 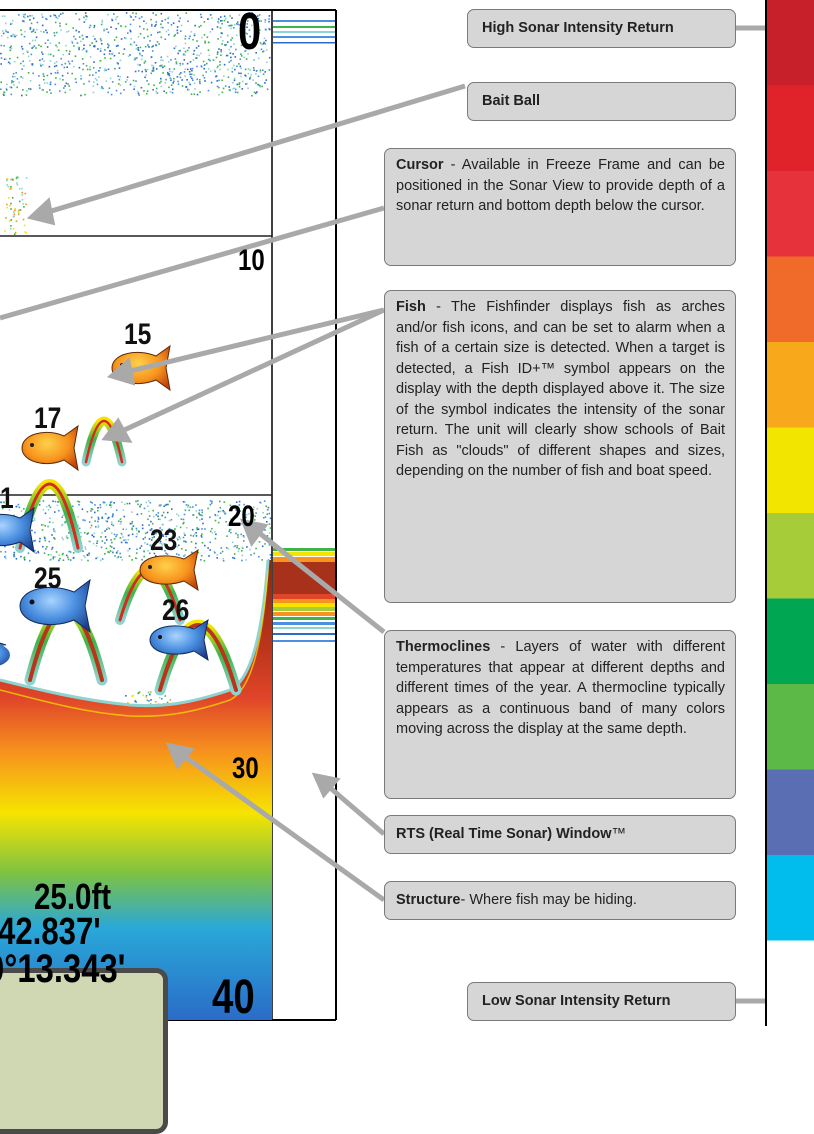 What do you see at coordinates (578, 28) in the screenshot?
I see `callout-high-intensity-title: High Sonar Intensity Return` at bounding box center [578, 28].